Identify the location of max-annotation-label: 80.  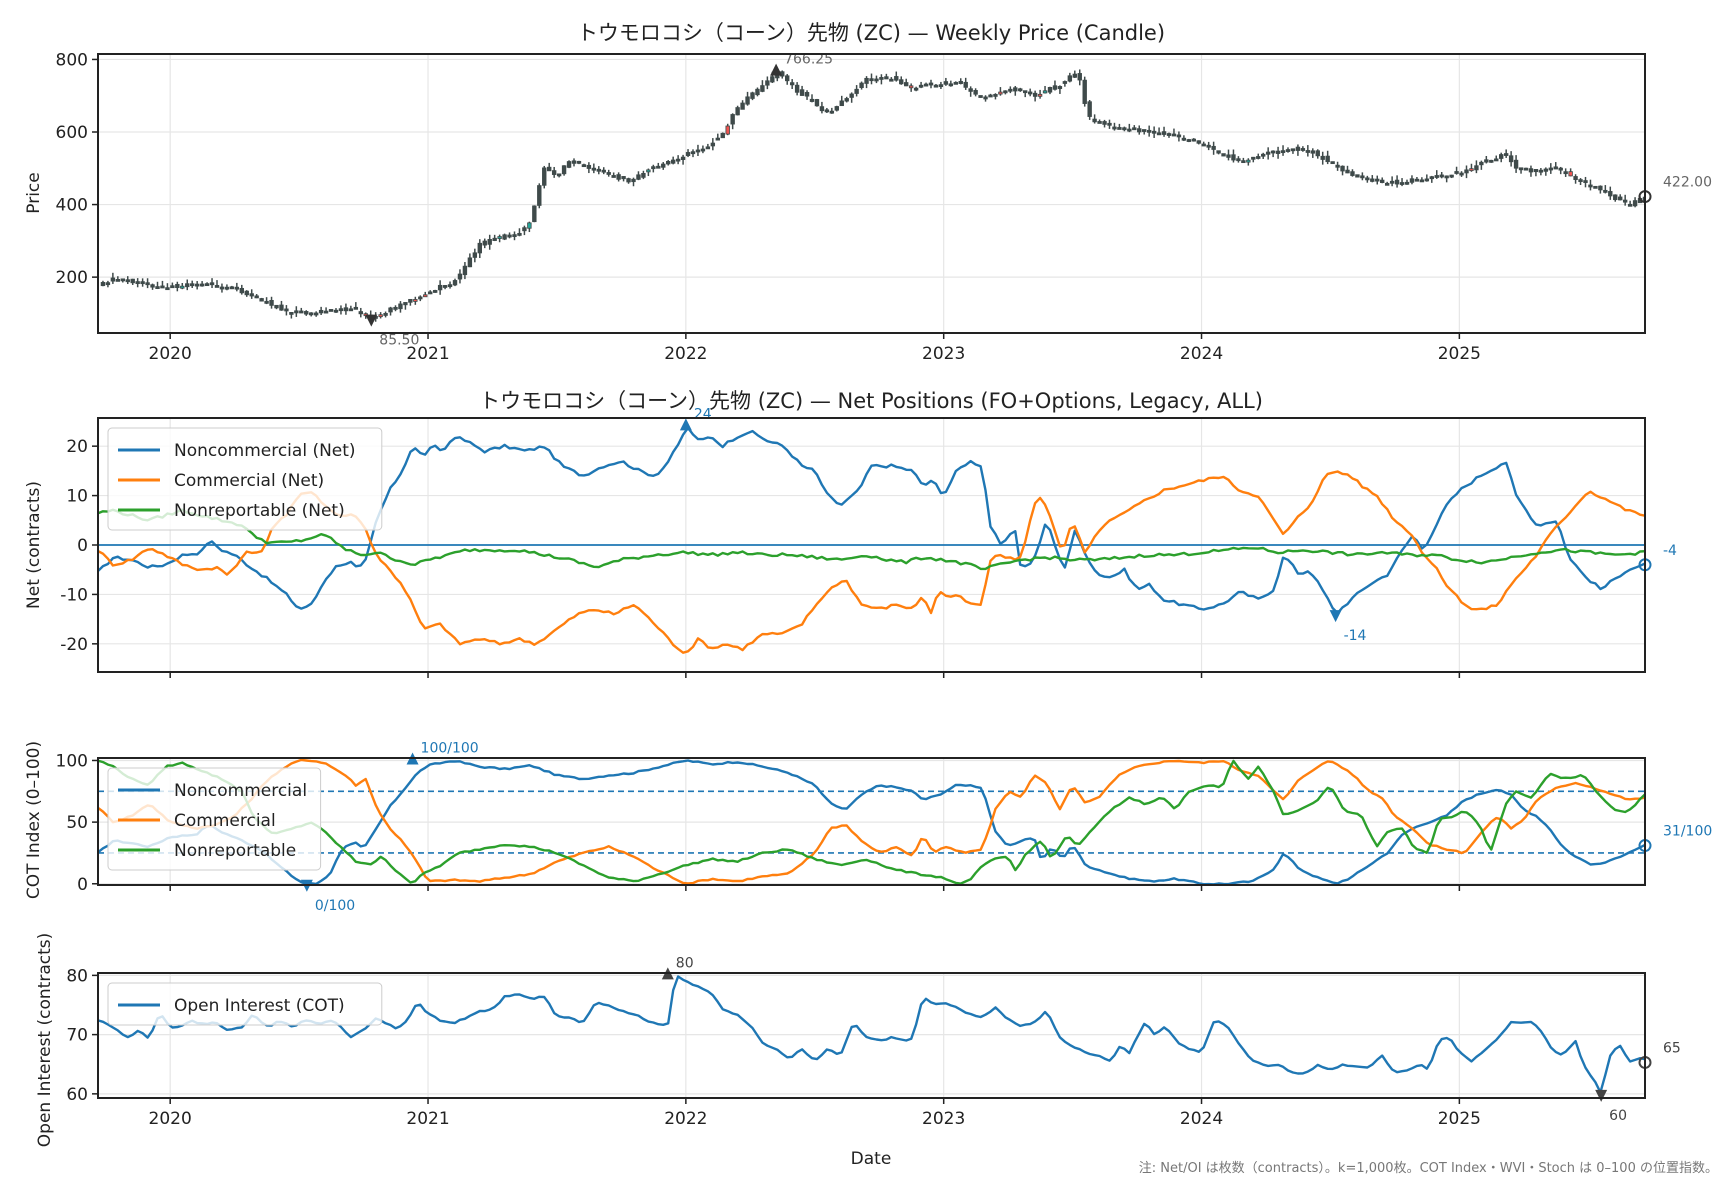
(685, 963).